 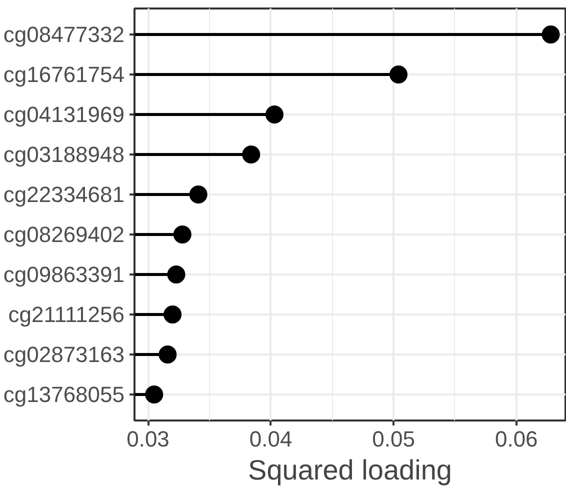 I want to click on y-tick-label: cg13768055, so click(x=64, y=394).